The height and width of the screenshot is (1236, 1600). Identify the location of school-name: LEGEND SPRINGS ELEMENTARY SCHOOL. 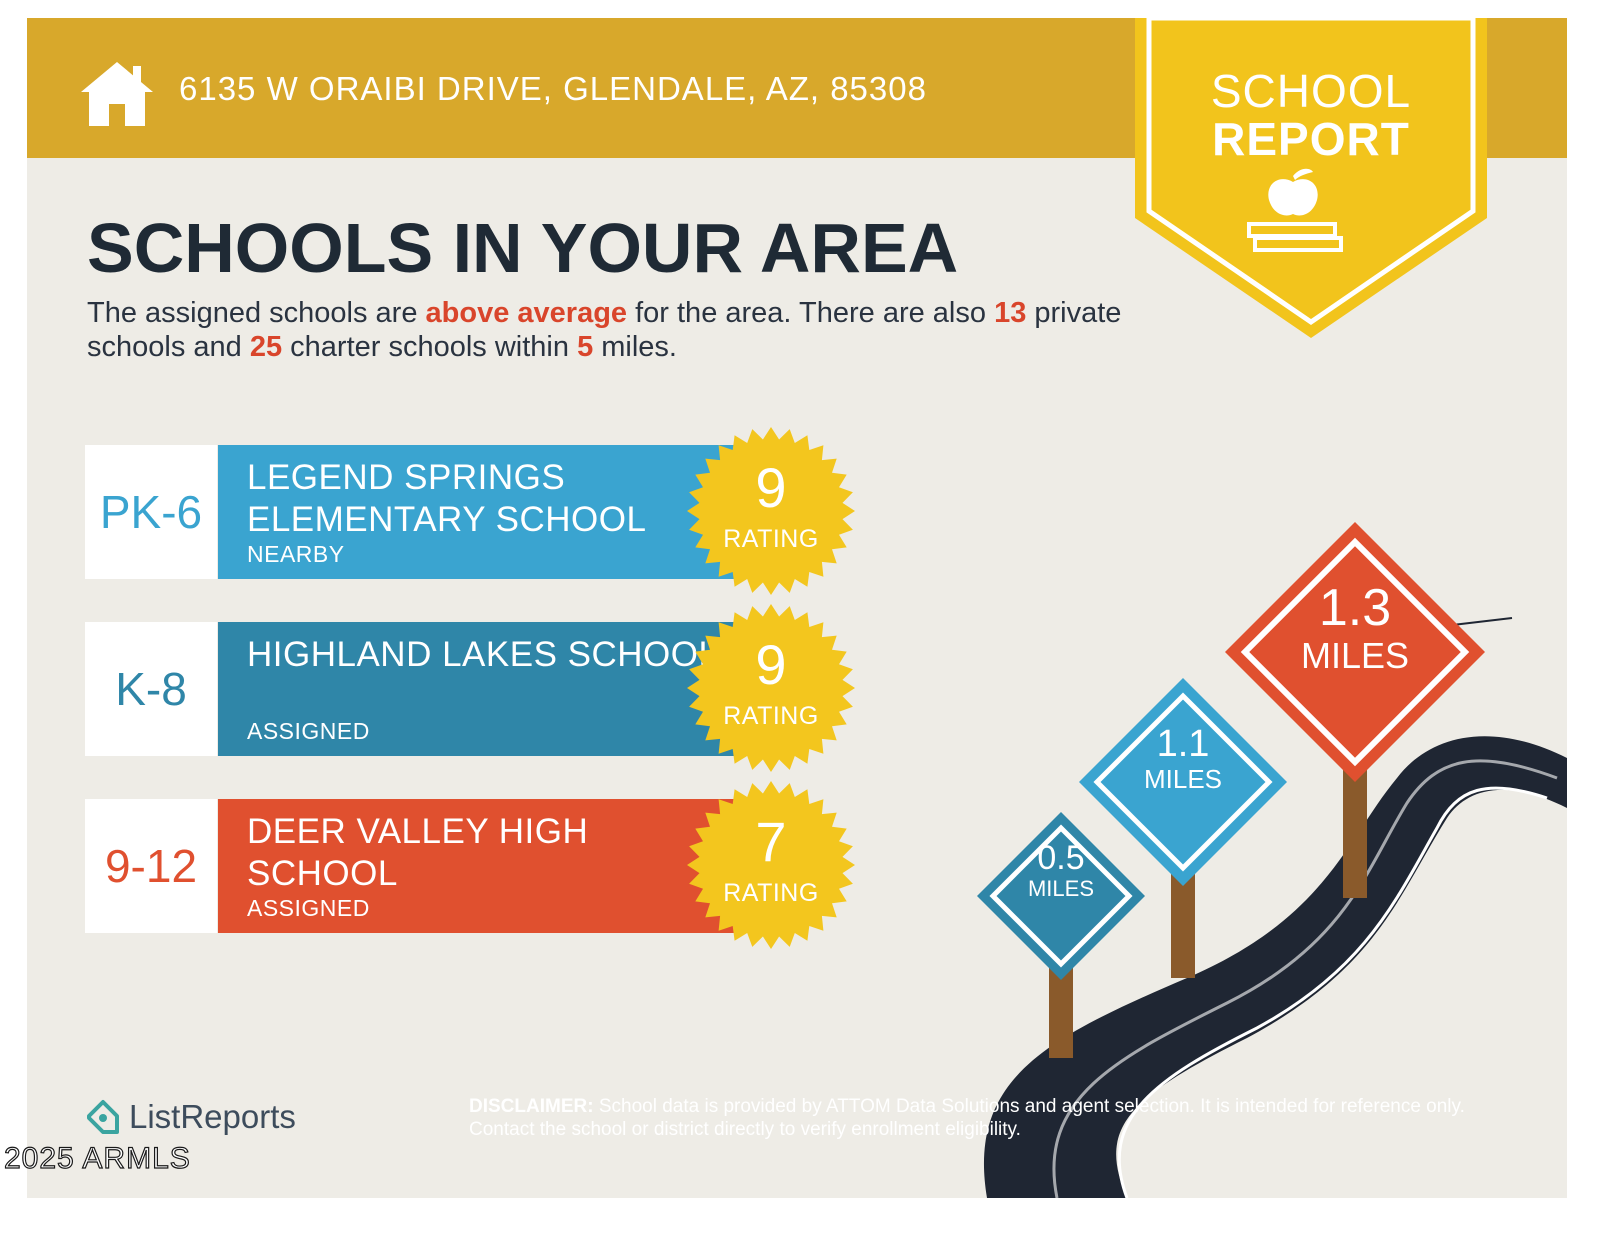
(447, 498).